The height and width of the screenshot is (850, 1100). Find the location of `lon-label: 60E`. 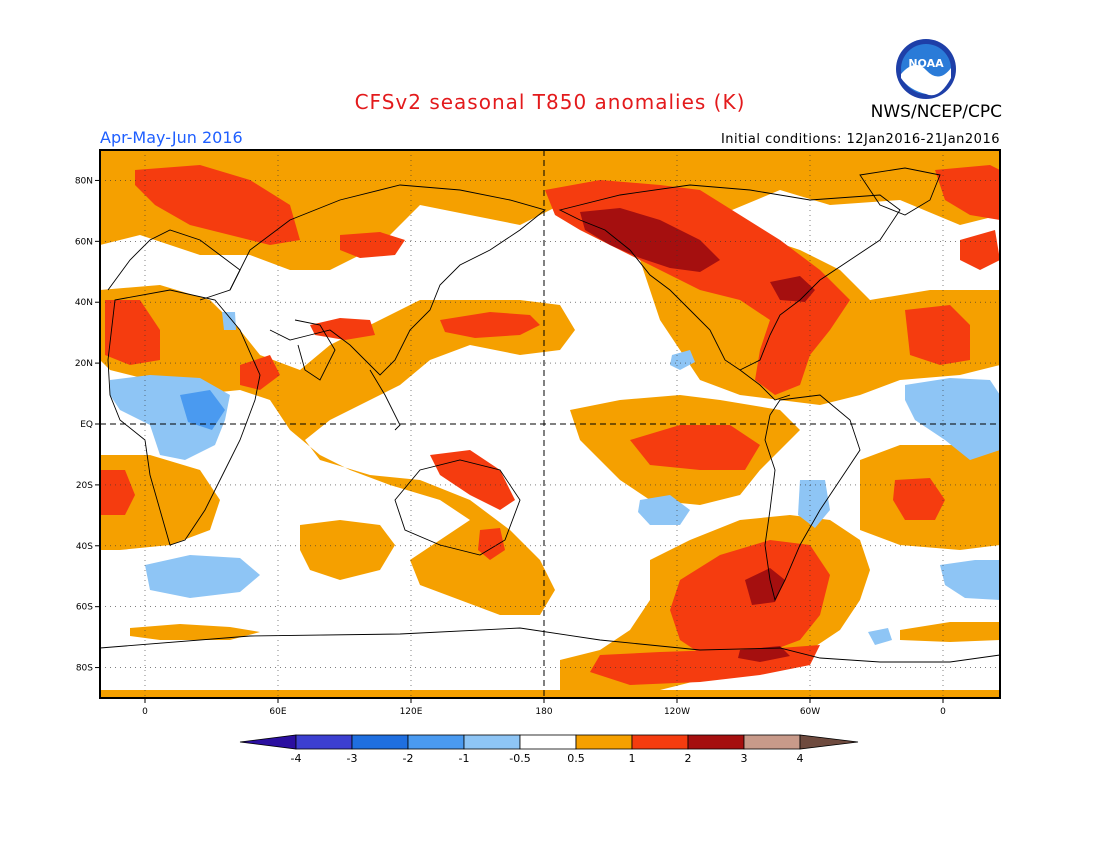

lon-label: 60E is located at coordinates (277, 712).